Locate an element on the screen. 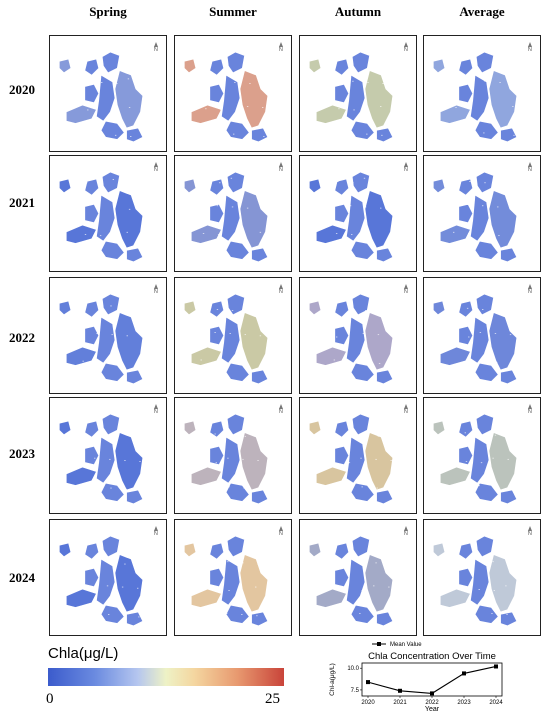 This screenshot has height=714, width=550. map-panel-autumn-2023: N is located at coordinates (358, 455).